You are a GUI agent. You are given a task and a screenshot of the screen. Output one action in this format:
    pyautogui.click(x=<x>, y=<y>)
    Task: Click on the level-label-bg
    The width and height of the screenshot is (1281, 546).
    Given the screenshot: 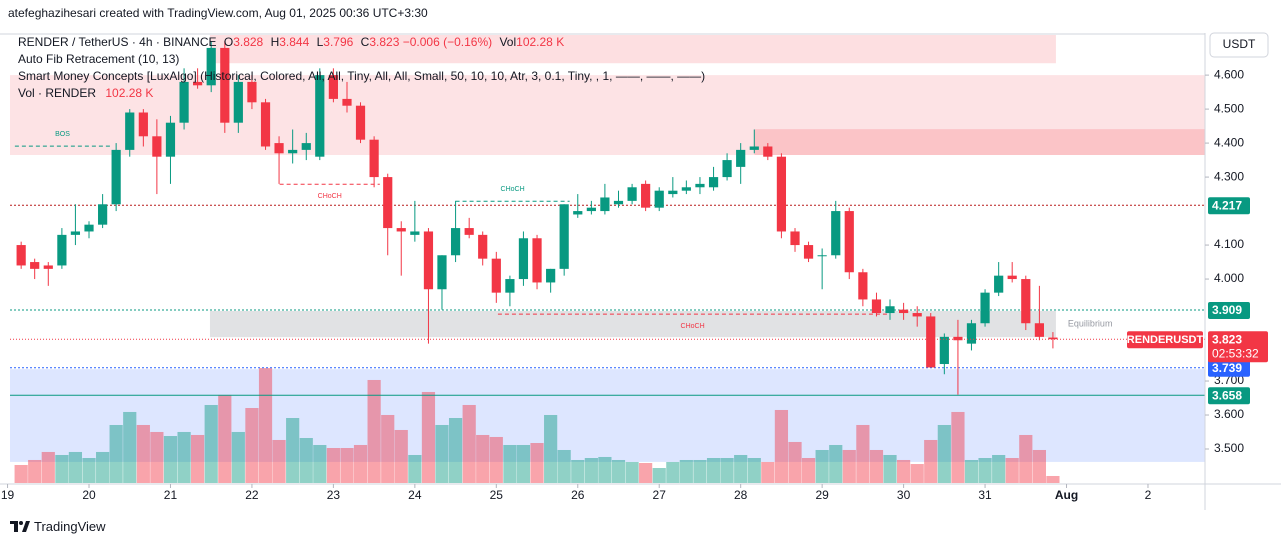 What is the action you would take?
    pyautogui.click(x=1229, y=310)
    